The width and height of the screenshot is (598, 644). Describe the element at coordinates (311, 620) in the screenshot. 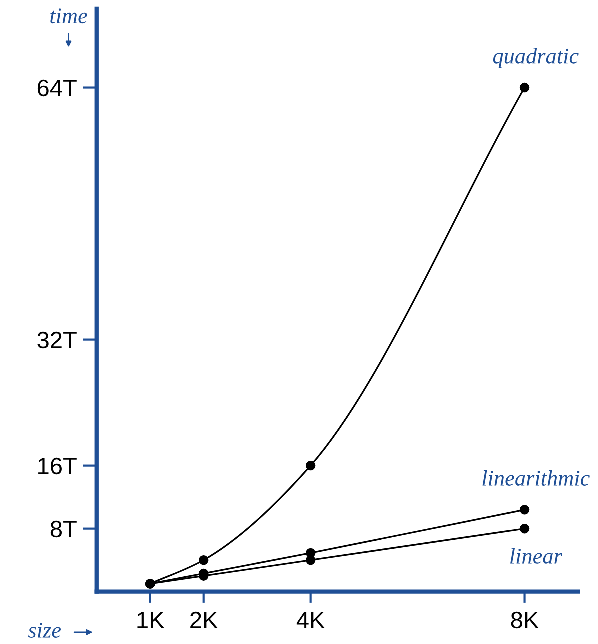

I see `x-tick-label: 4K` at that location.